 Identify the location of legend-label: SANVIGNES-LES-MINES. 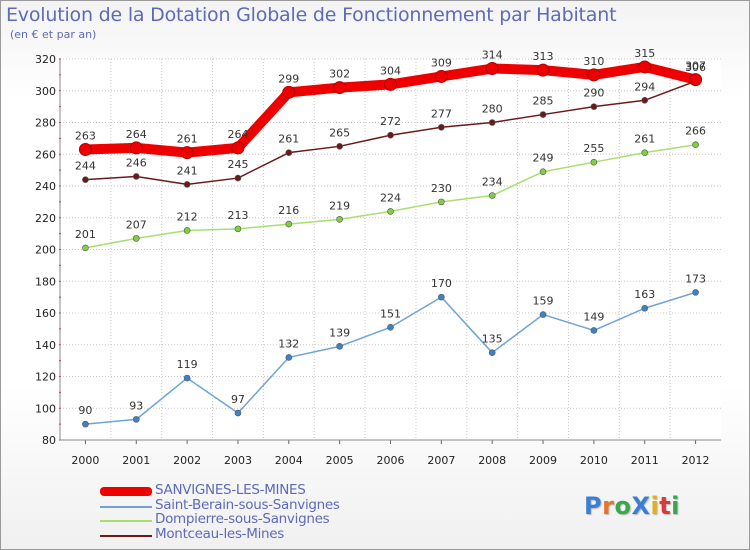
(230, 490).